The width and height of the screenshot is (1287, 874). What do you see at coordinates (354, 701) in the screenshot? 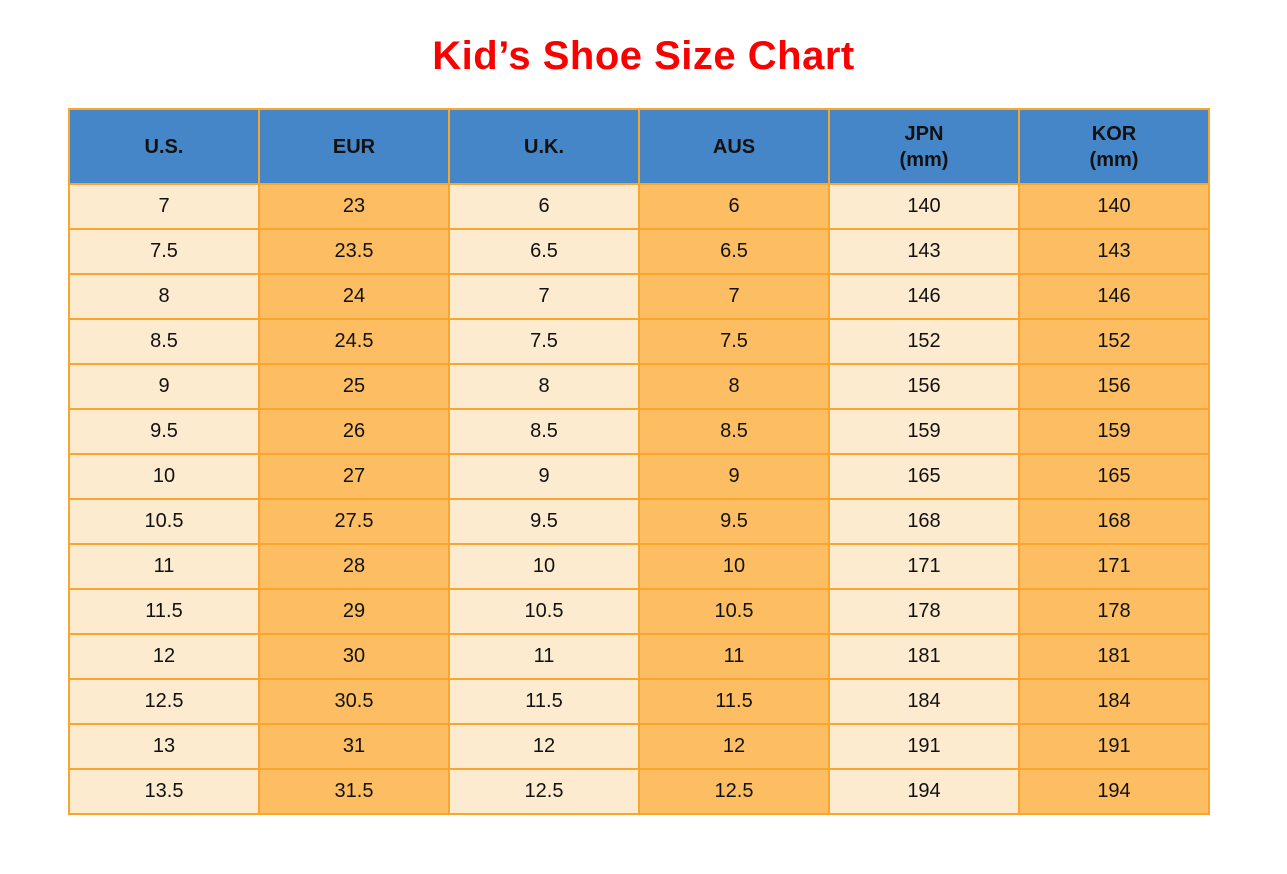
I see `size-cell: 30.5` at bounding box center [354, 701].